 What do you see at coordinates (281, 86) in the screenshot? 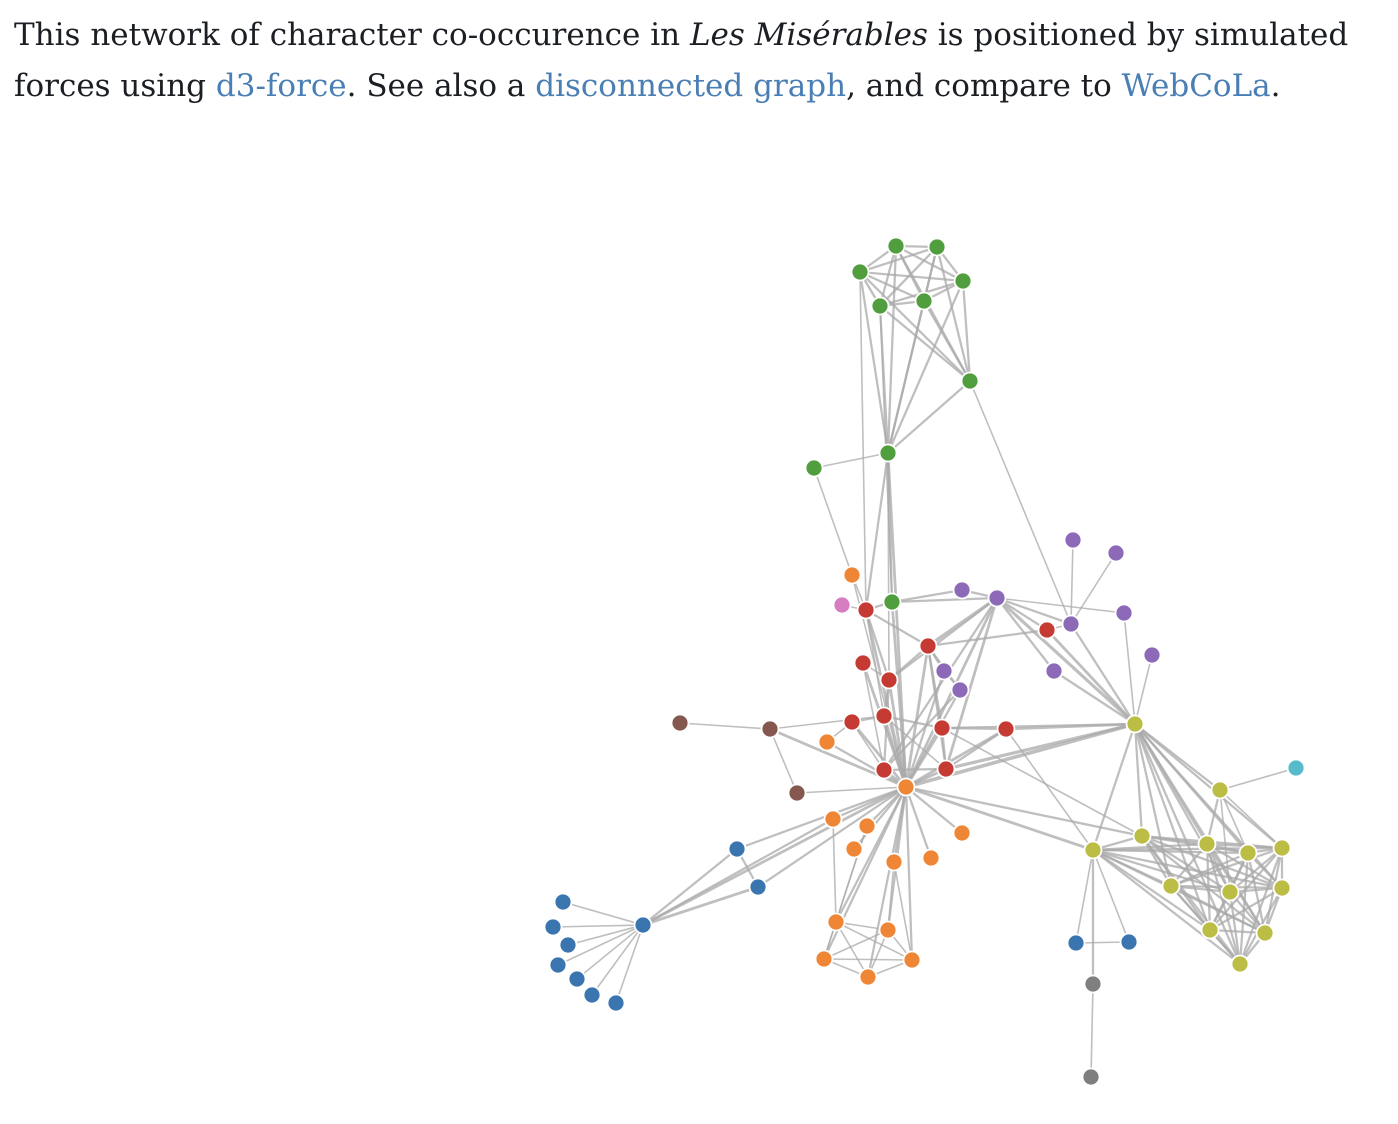
I see `d3-force-link: d3-force` at bounding box center [281, 86].